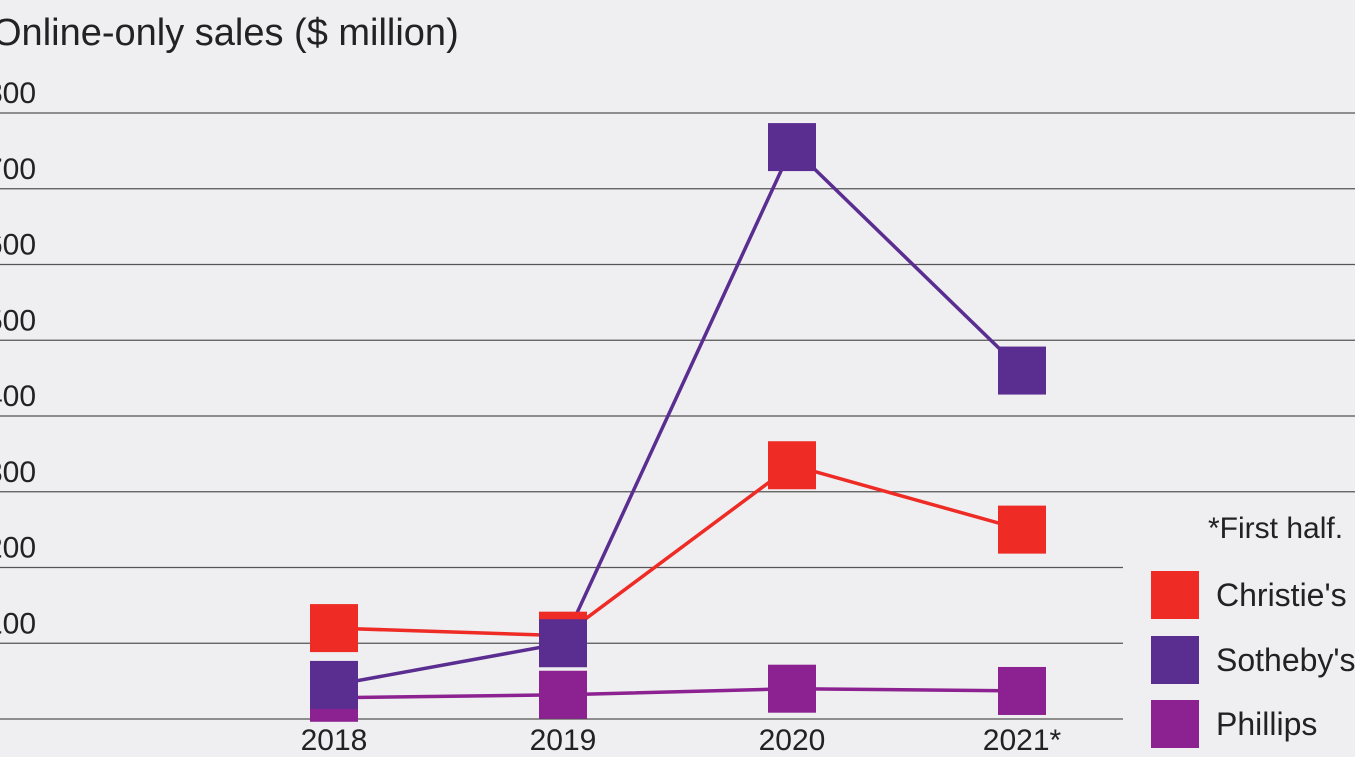 Image resolution: width=1355 pixels, height=757 pixels. What do you see at coordinates (792, 688) in the screenshot?
I see `marker-phillips-2020` at bounding box center [792, 688].